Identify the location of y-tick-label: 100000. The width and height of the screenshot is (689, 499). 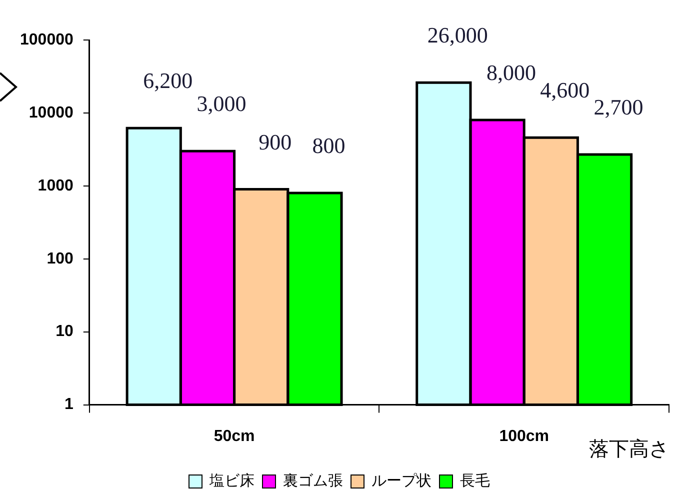
(47, 39).